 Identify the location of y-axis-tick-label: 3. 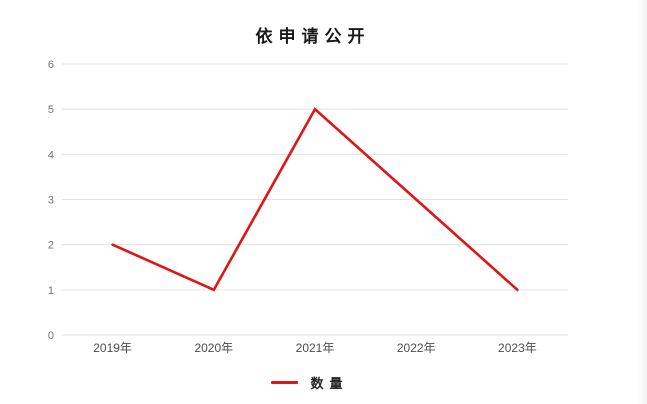
(51, 201).